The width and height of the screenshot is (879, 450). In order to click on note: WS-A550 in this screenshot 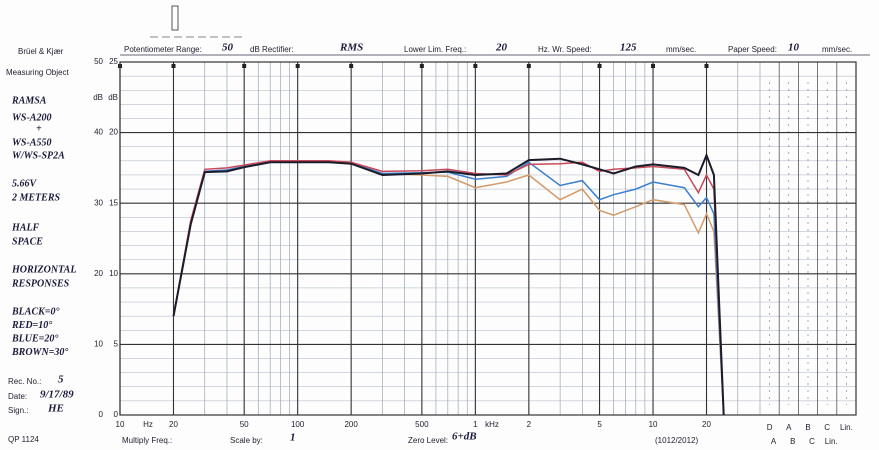, I will do `click(31, 142)`.